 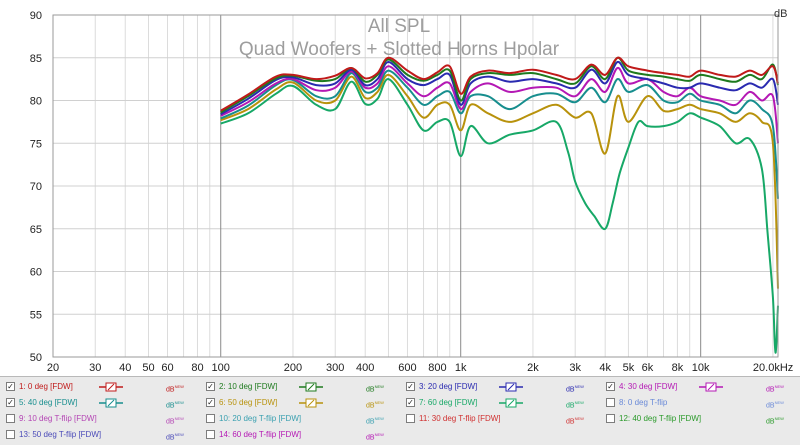 I want to click on legend-item: 12: 40 deg T-flip [FDW] dBNEW, so click(x=700, y=419).